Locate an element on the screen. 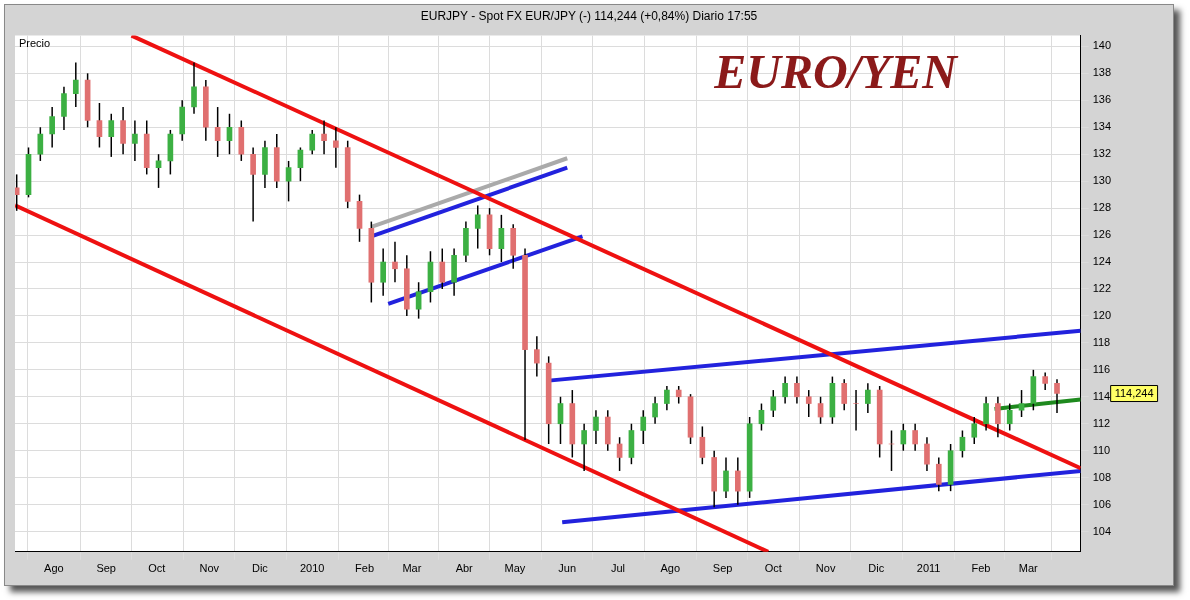 The image size is (1190, 600). y-tick-label: 134 is located at coordinates (1102, 126).